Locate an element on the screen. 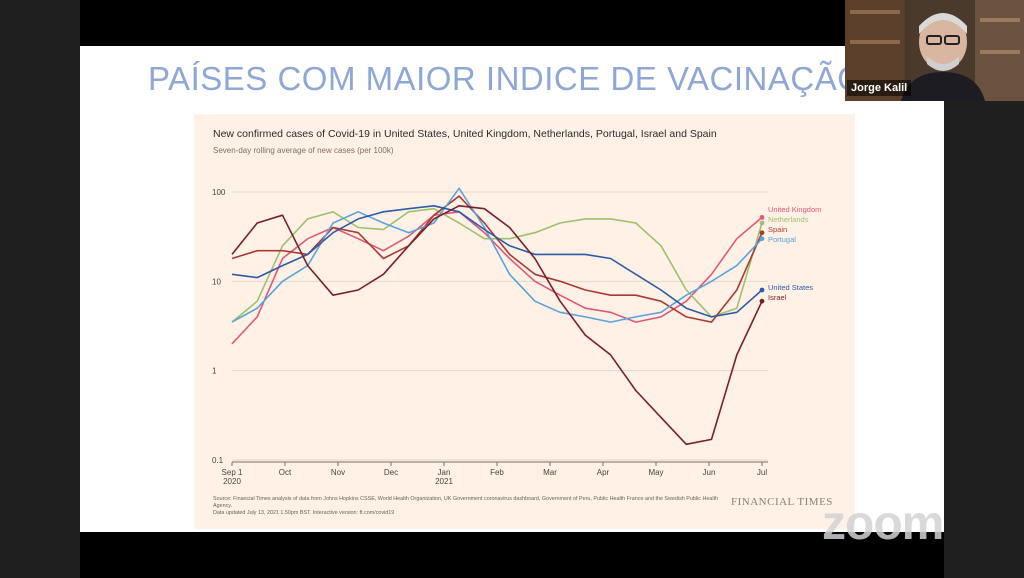 Image resolution: width=1024 pixels, height=578 pixels. series-label-portugal: Portugal is located at coordinates (782, 239).